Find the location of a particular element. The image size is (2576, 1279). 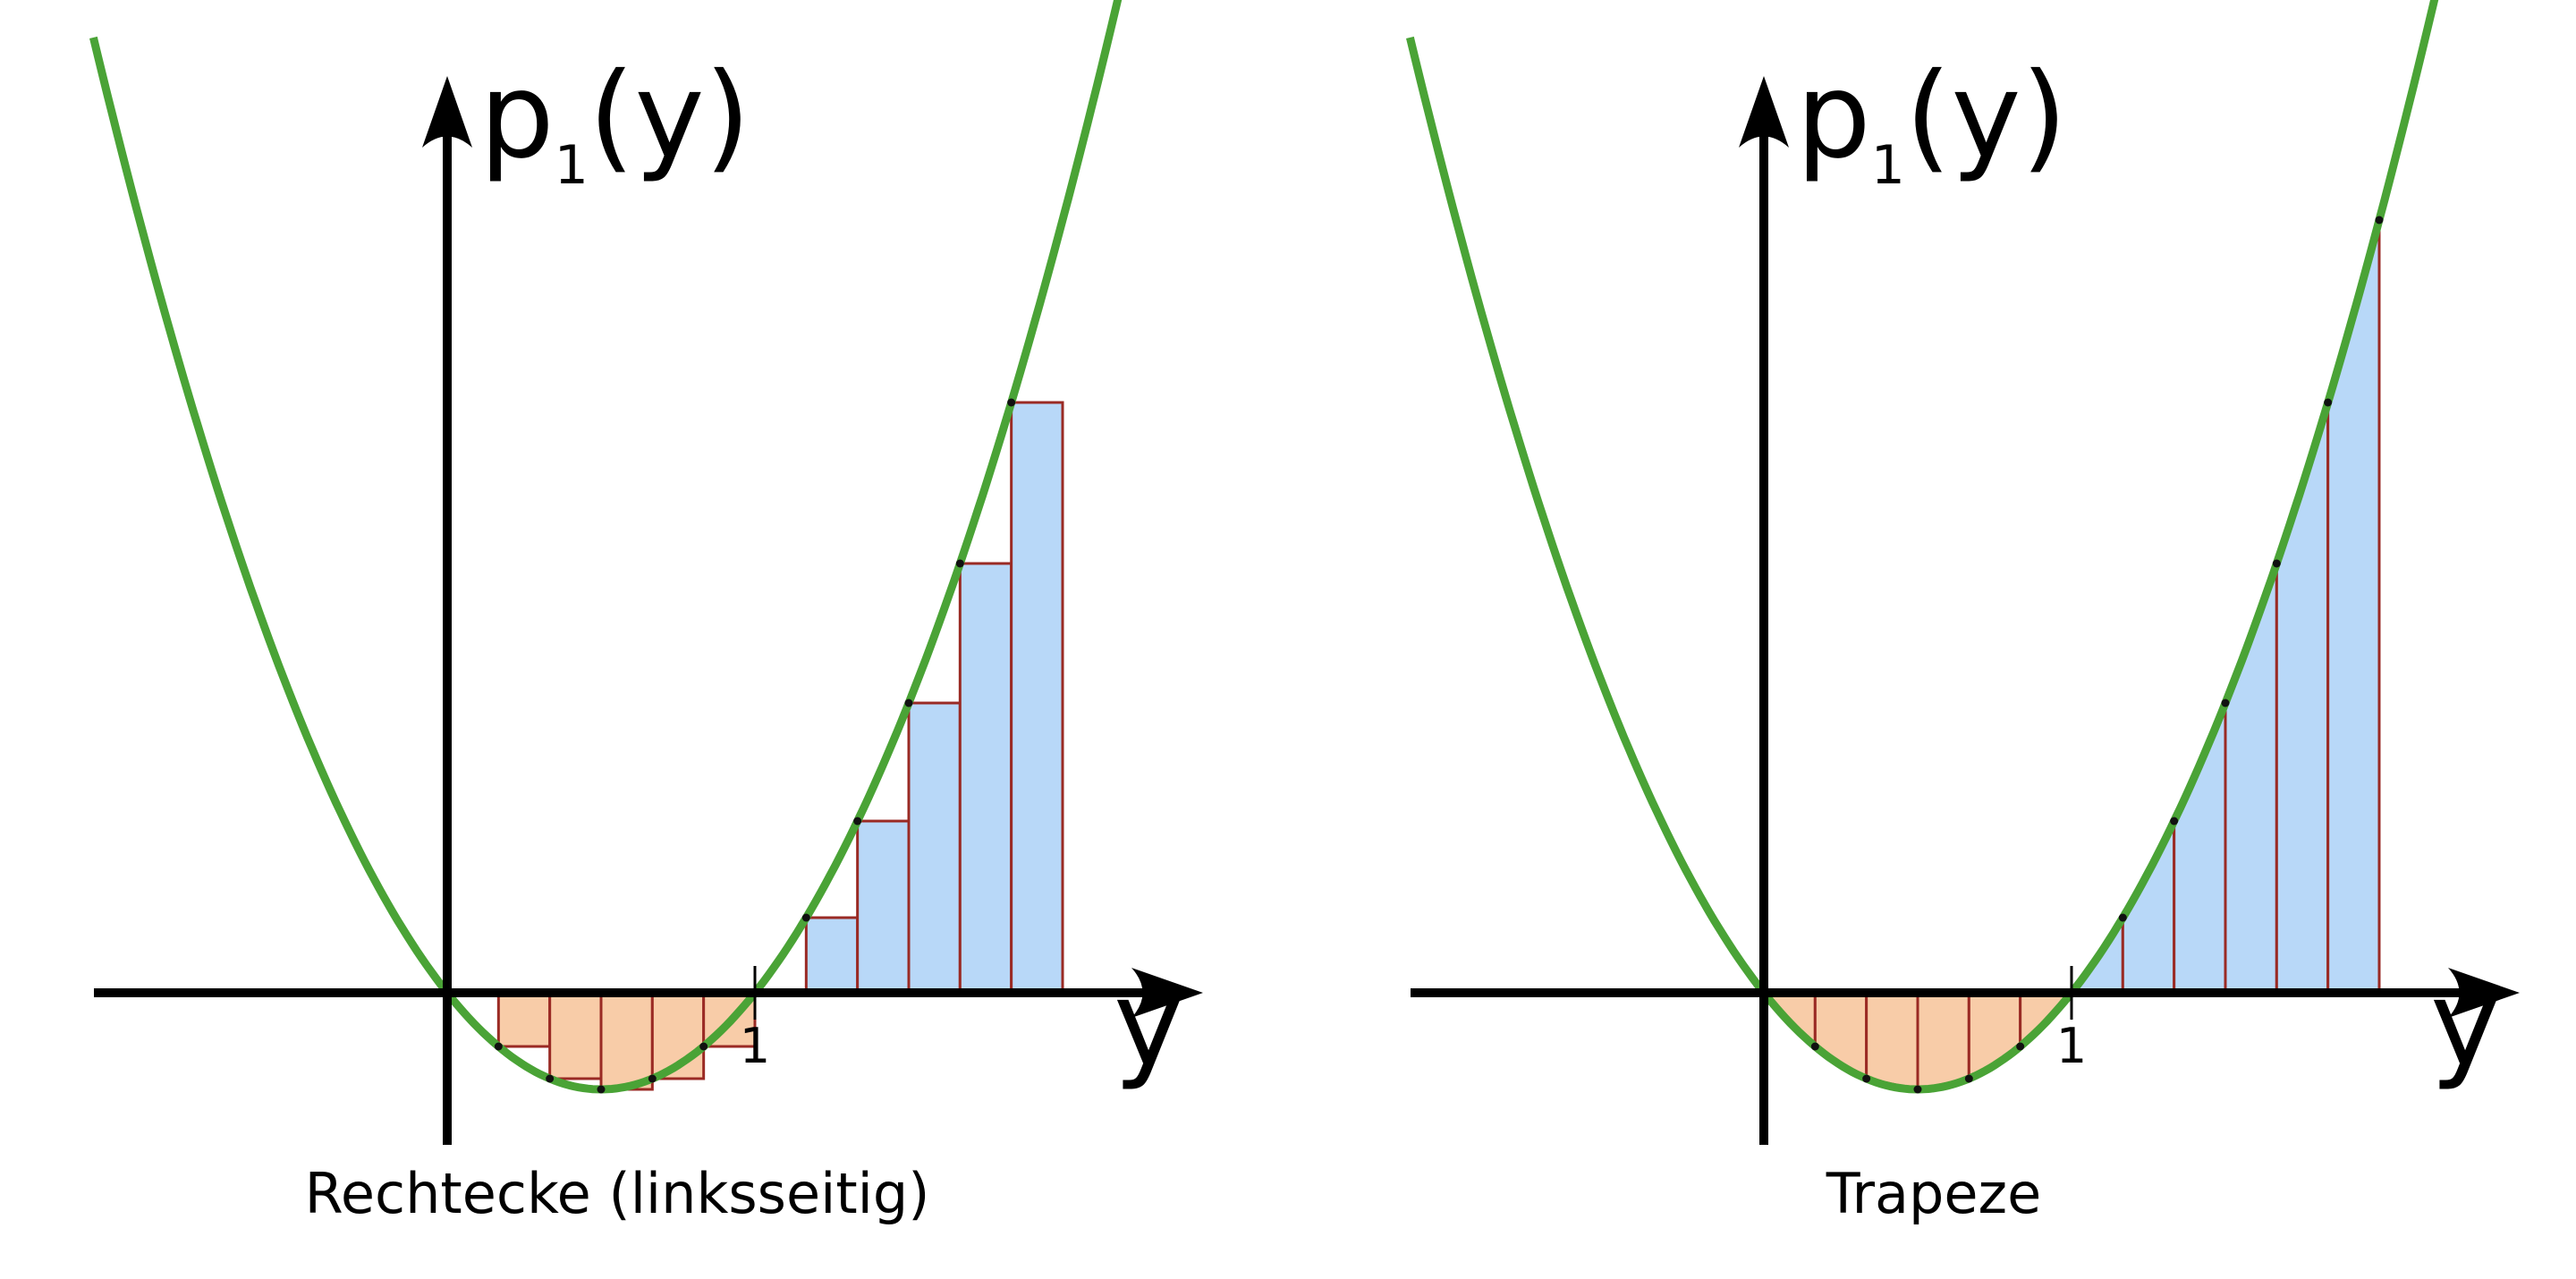

panel-caption: Trapeze is located at coordinates (1933, 1193).